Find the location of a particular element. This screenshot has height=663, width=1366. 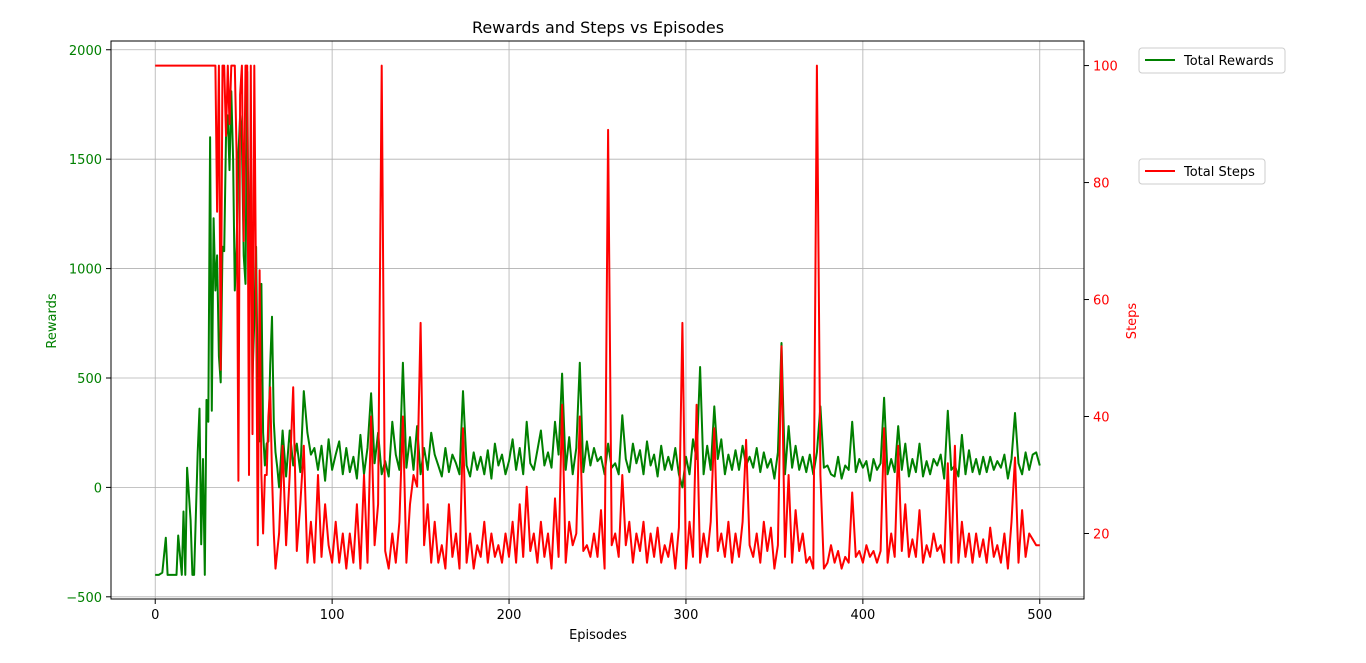

legend-rewards: Total Rewards is located at coordinates (1212, 60).